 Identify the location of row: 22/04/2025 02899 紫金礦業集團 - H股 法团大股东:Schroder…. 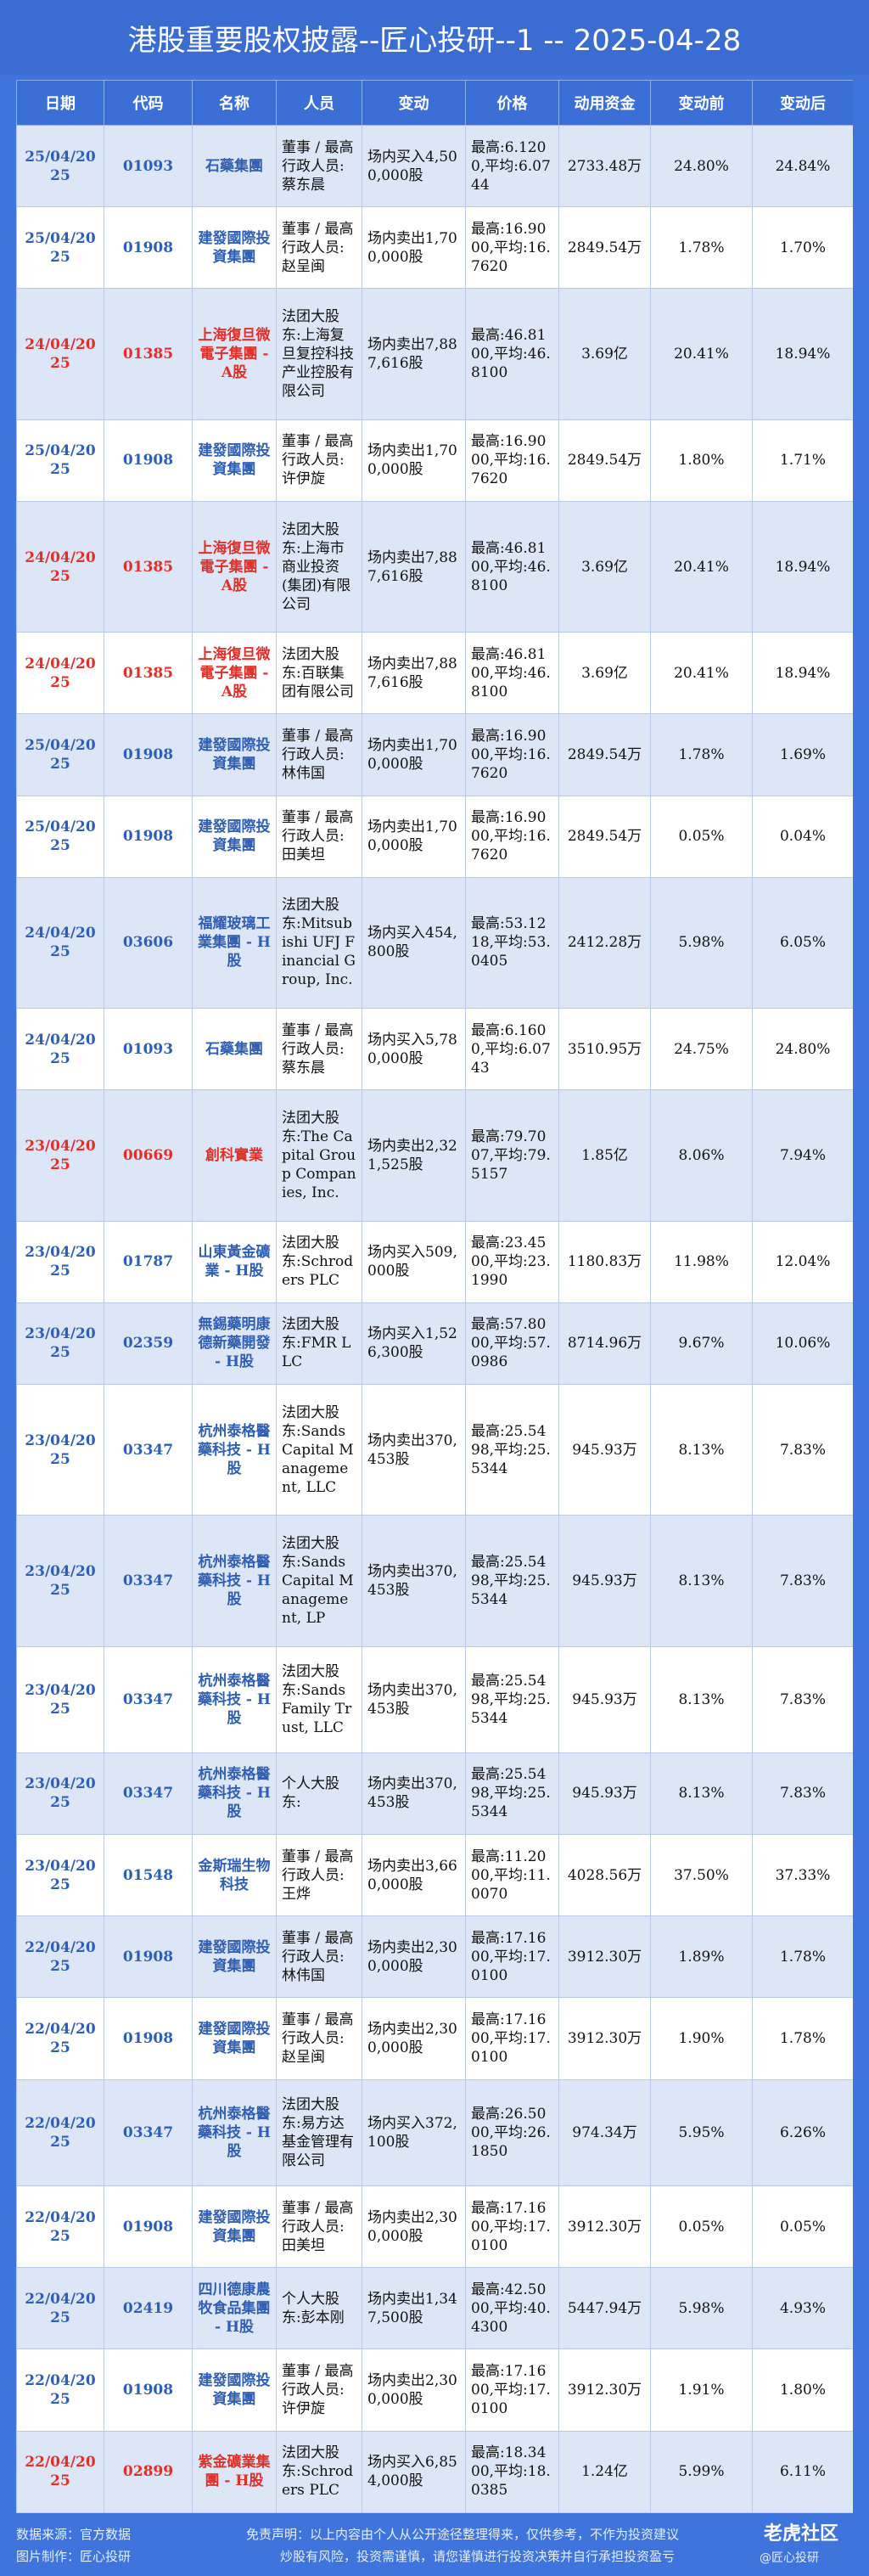
(434, 2471).